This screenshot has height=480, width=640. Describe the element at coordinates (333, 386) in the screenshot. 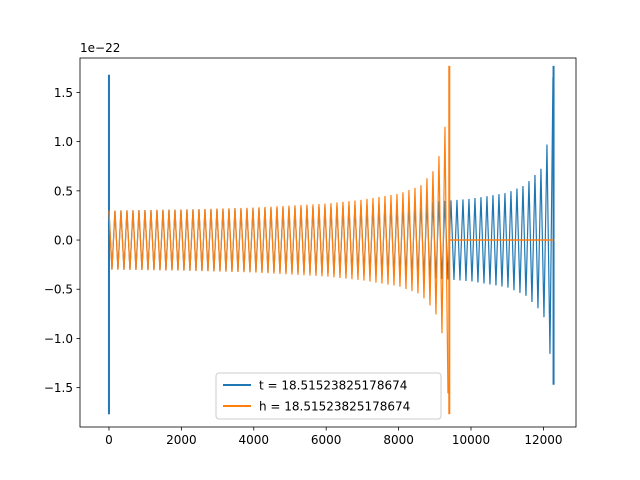

I see `legend-label-t: t = 18.51523825178674` at that location.